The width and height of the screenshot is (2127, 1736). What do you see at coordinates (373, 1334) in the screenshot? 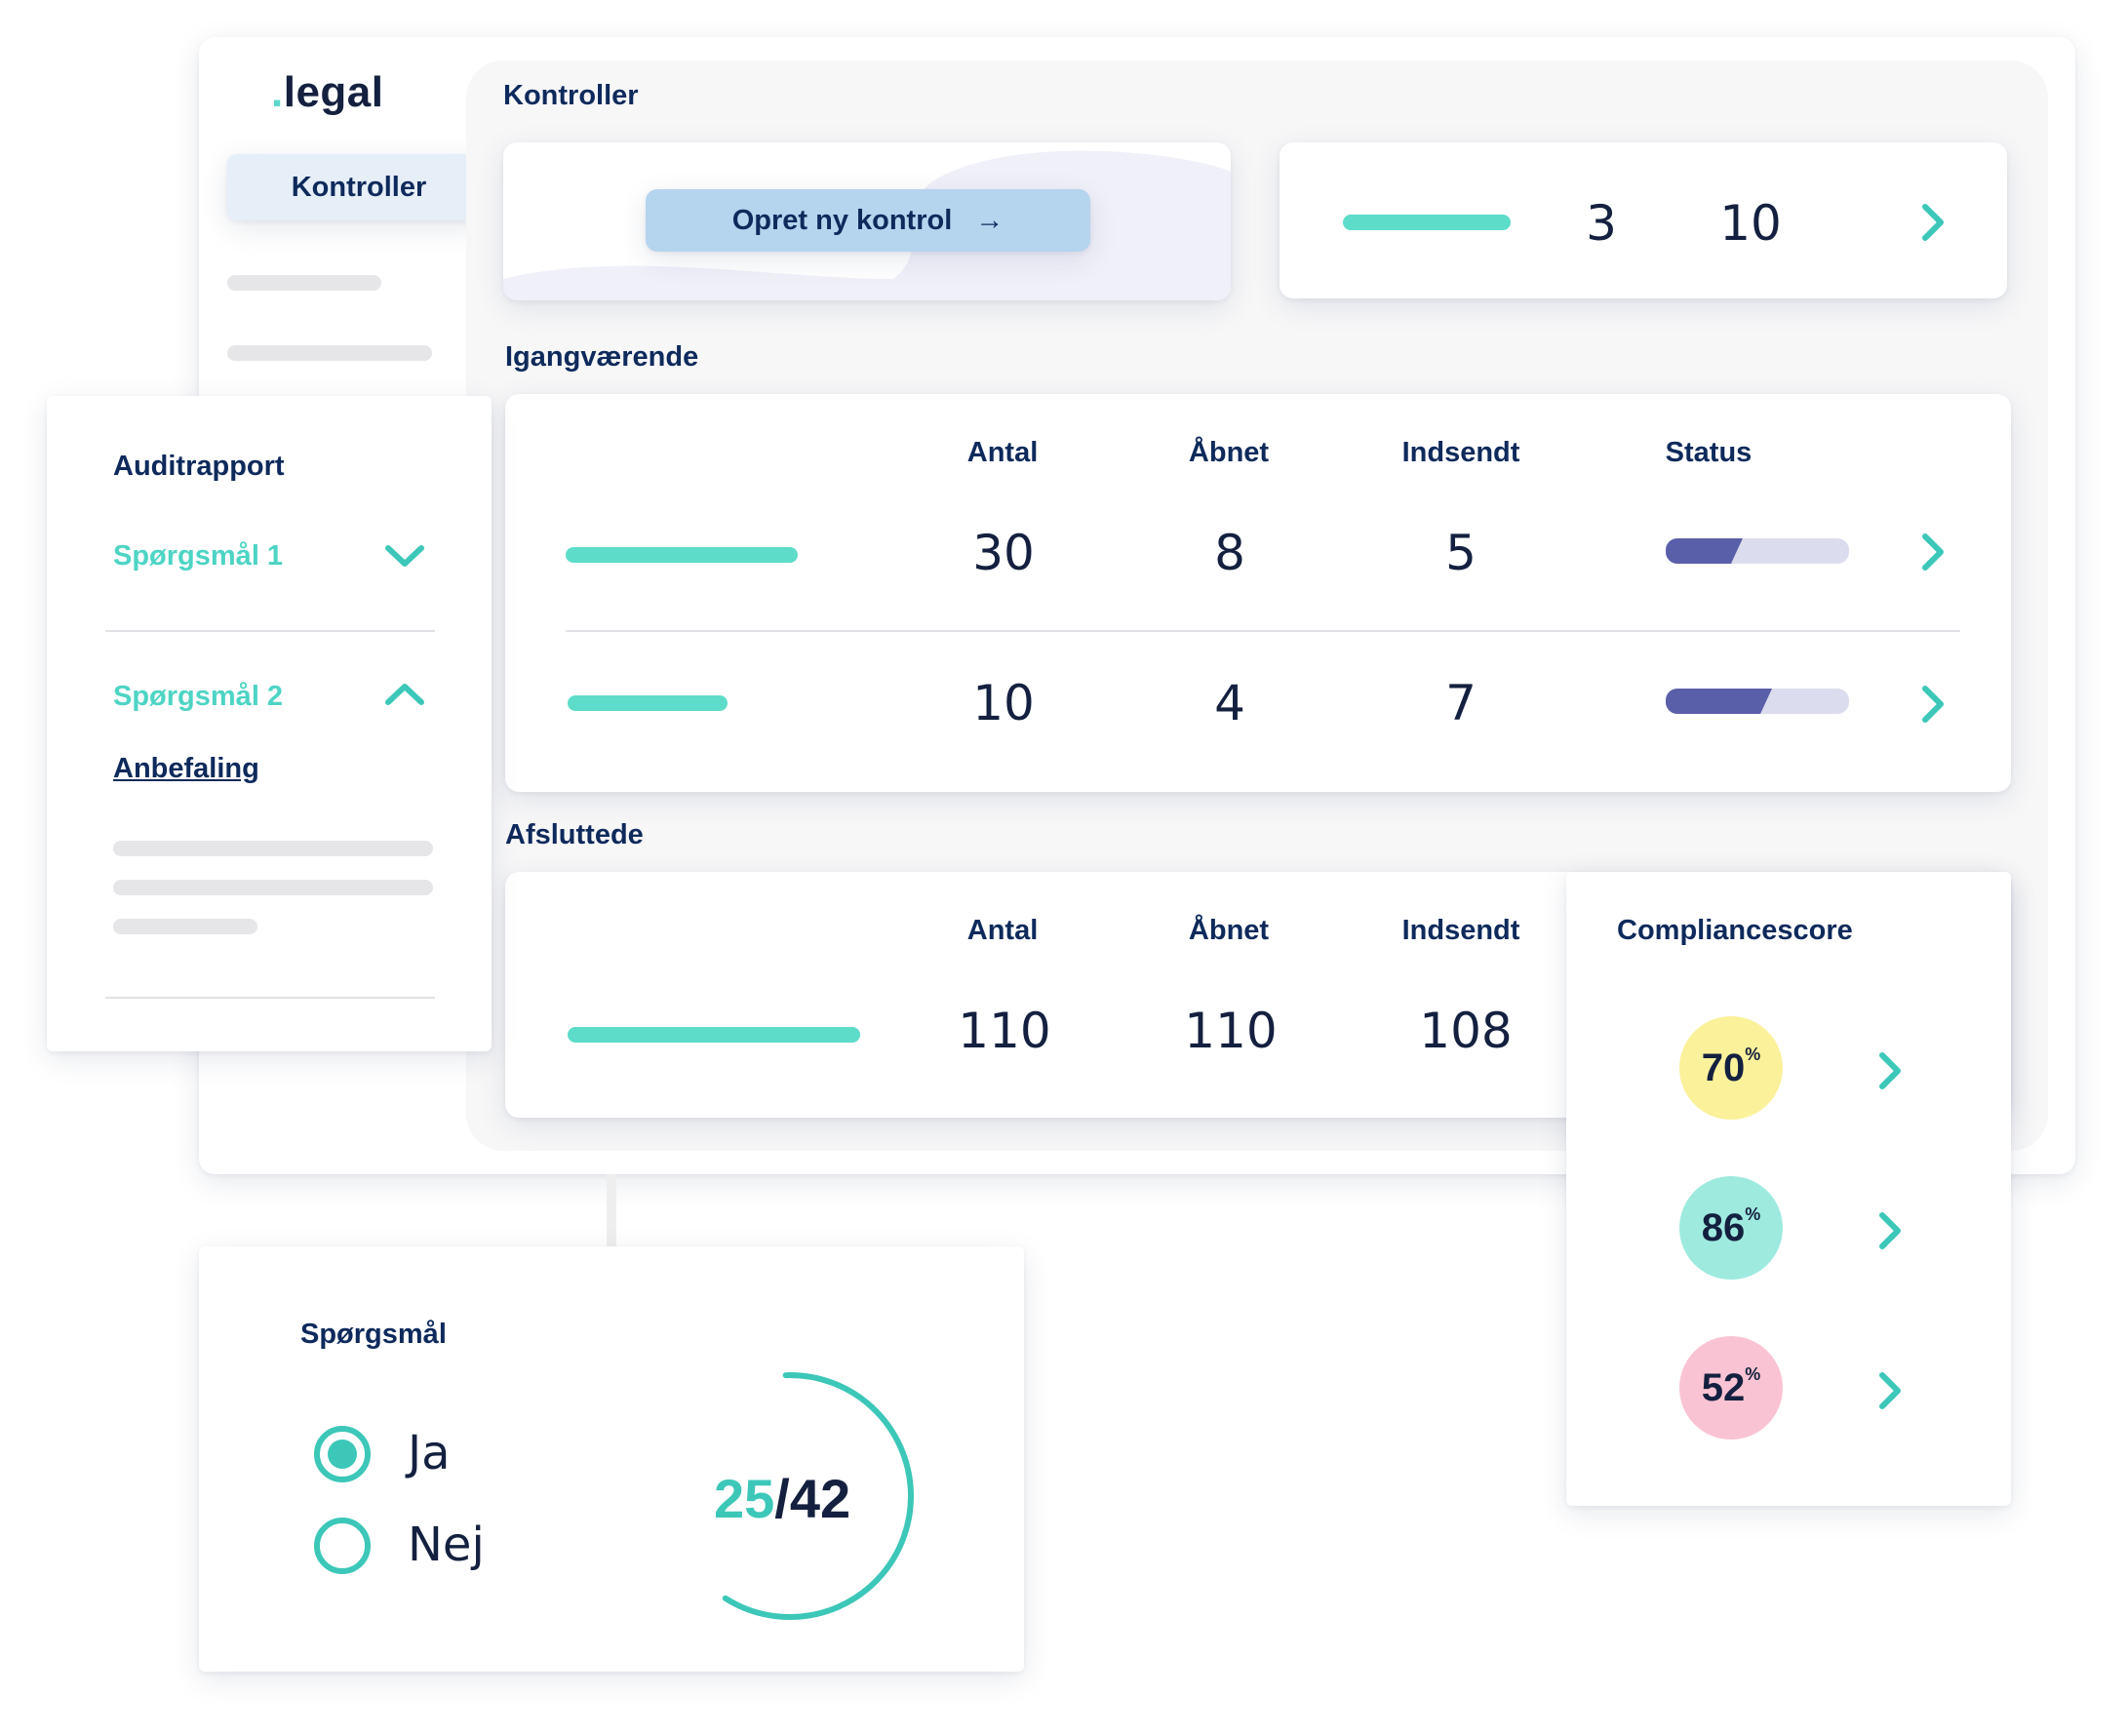
I see `question-title: Spørgsmål` at bounding box center [373, 1334].